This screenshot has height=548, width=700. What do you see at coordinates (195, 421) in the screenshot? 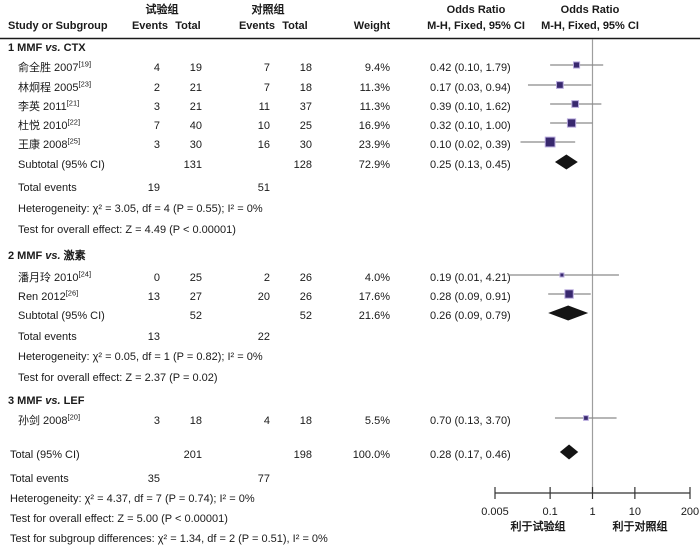
I see `exp-total-cell: 18` at bounding box center [195, 421].